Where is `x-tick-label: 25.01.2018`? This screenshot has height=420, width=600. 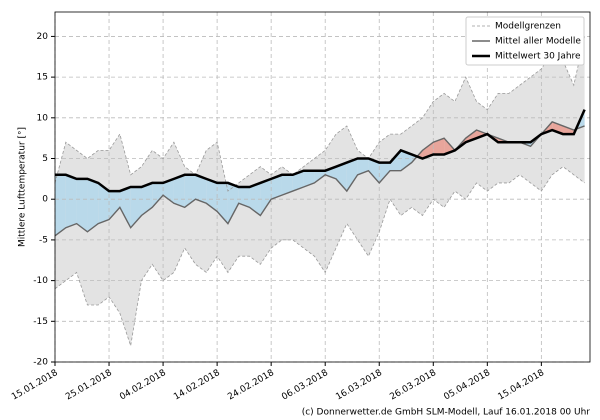 x-tick-label: 25.01.2018 is located at coordinates (89, 385).